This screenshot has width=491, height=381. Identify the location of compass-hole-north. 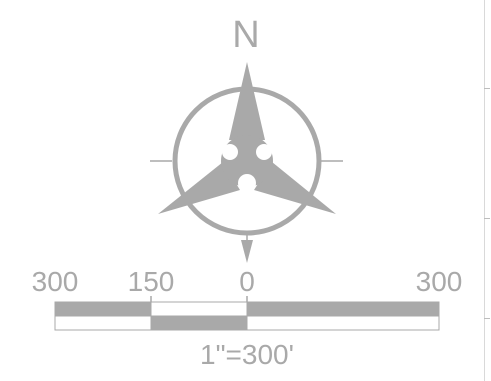
(230, 152).